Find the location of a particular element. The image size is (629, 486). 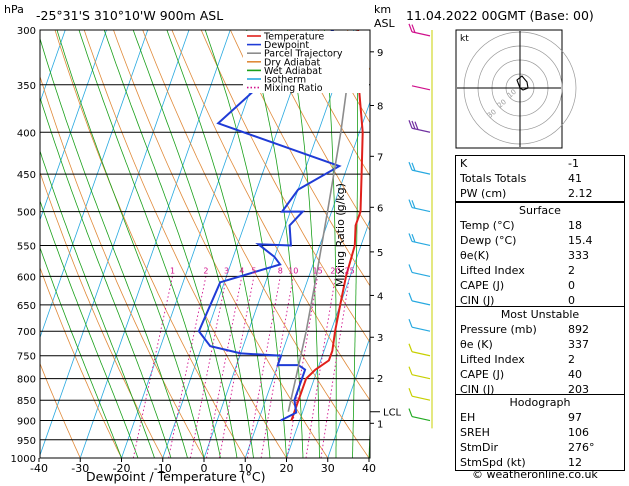

mixing-ratio-tick-label: 1 is located at coordinates (172, 270).